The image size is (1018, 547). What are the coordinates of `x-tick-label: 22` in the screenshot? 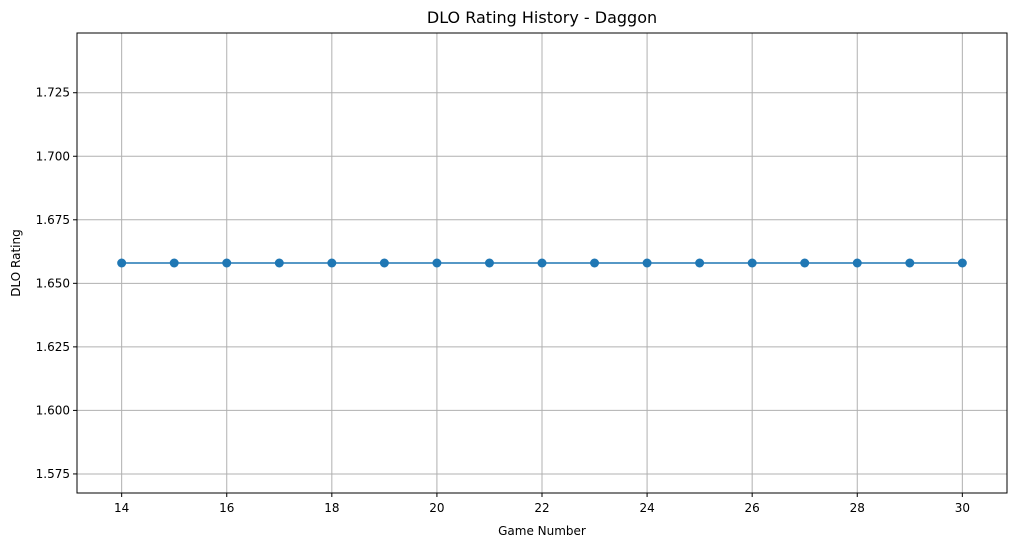 It's located at (541, 508).